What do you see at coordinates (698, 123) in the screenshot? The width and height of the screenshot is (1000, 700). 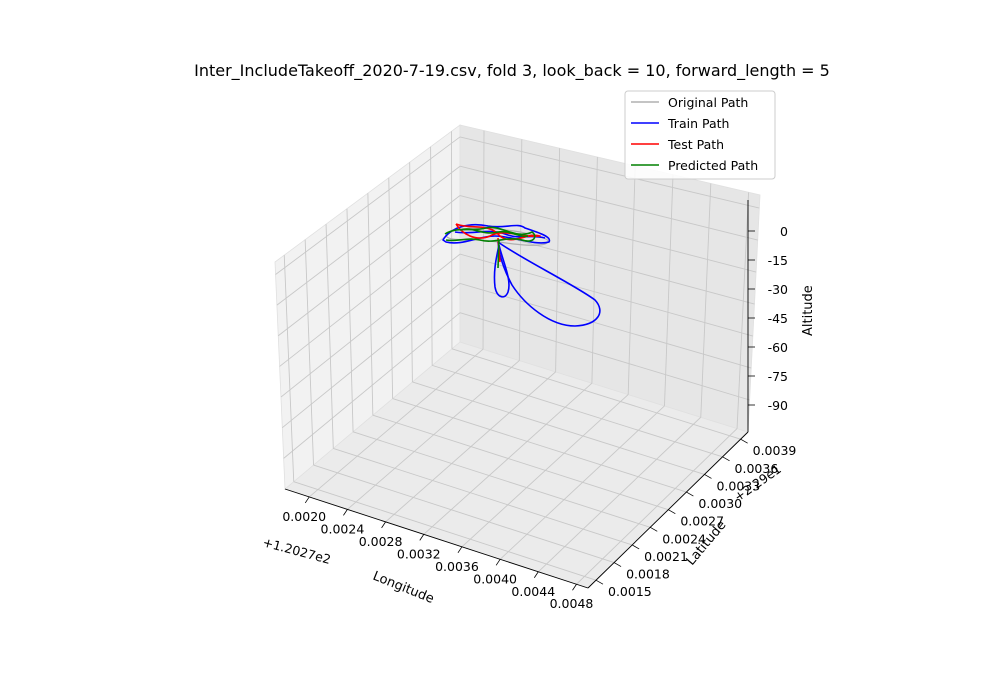 I see `legend-label-train-path: Train Path` at bounding box center [698, 123].